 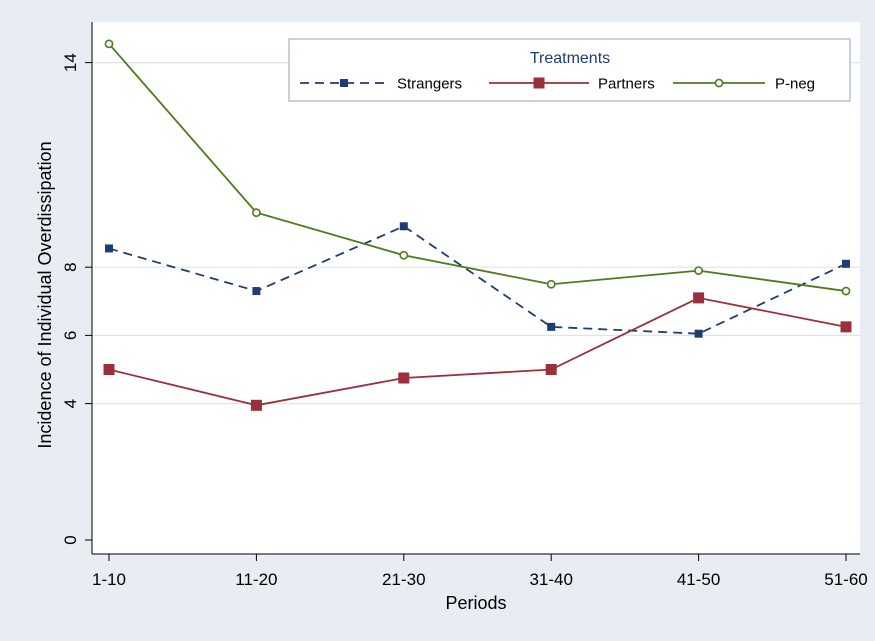 I want to click on x-tick-label: 51-60, so click(x=845, y=579).